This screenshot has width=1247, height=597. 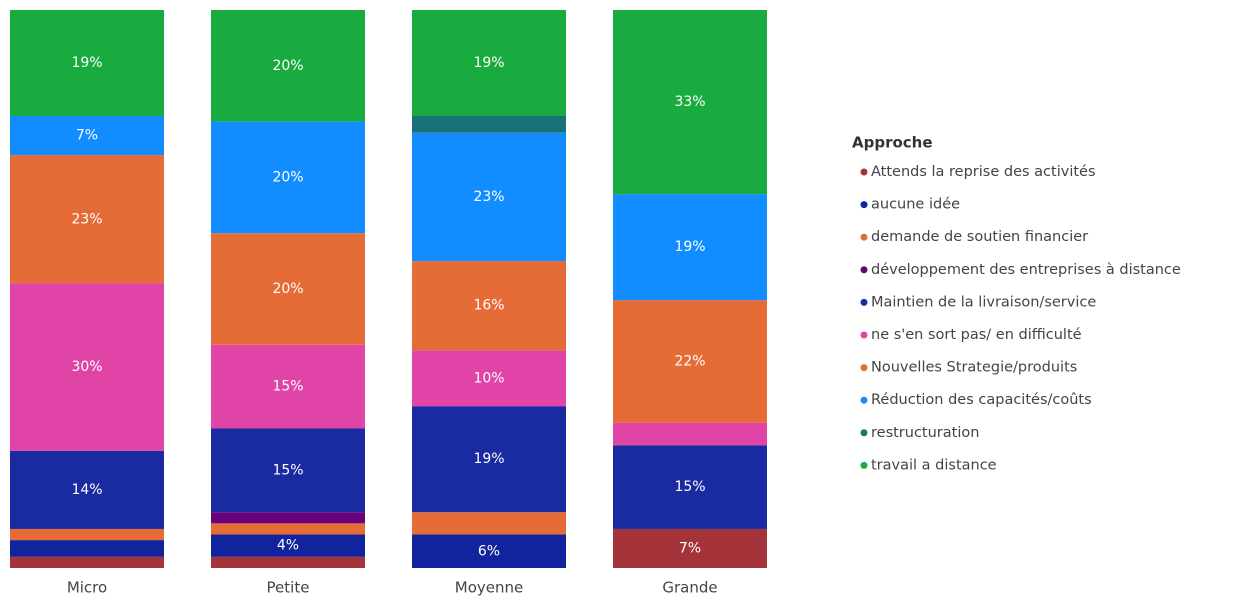 What do you see at coordinates (689, 588) in the screenshot?
I see `x-tick-label: Grande` at bounding box center [689, 588].